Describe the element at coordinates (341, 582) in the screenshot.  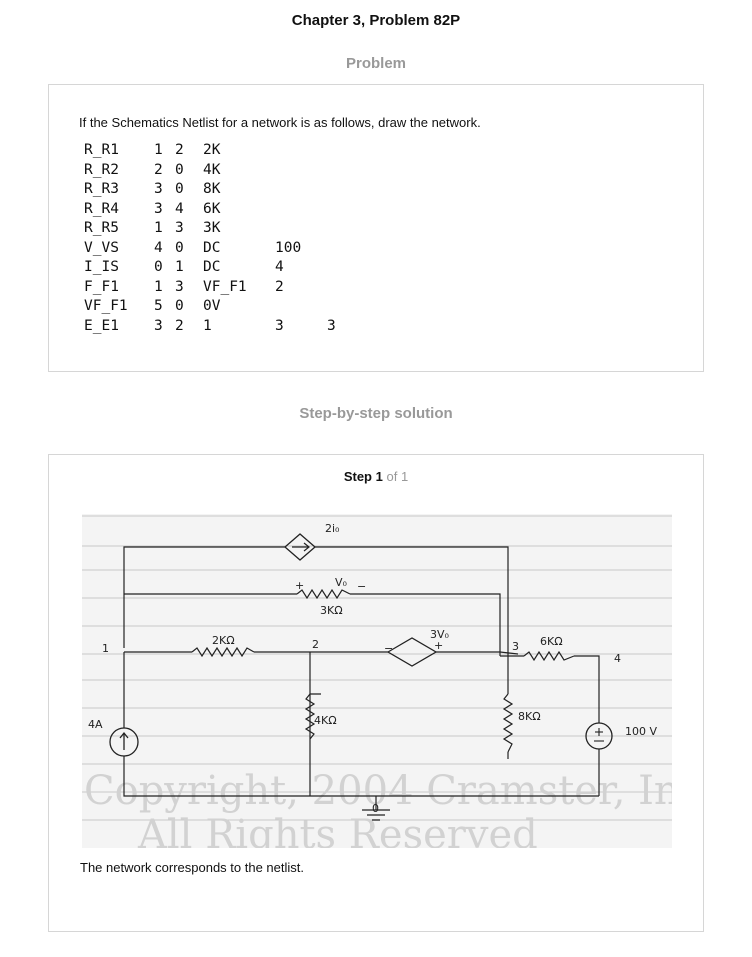
I see `label-vo: V₀` at that location.